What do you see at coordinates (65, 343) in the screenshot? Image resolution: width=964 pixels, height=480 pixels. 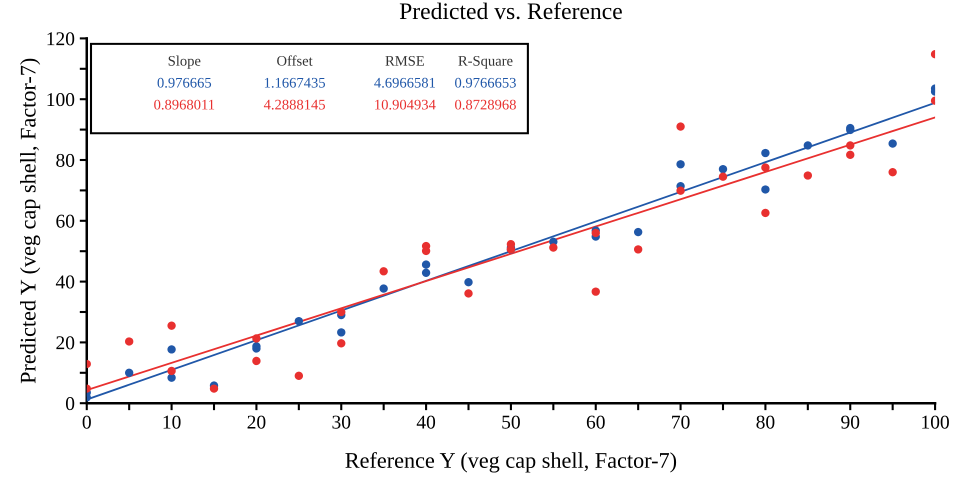 I see `y-tick-label: 20` at bounding box center [65, 343].